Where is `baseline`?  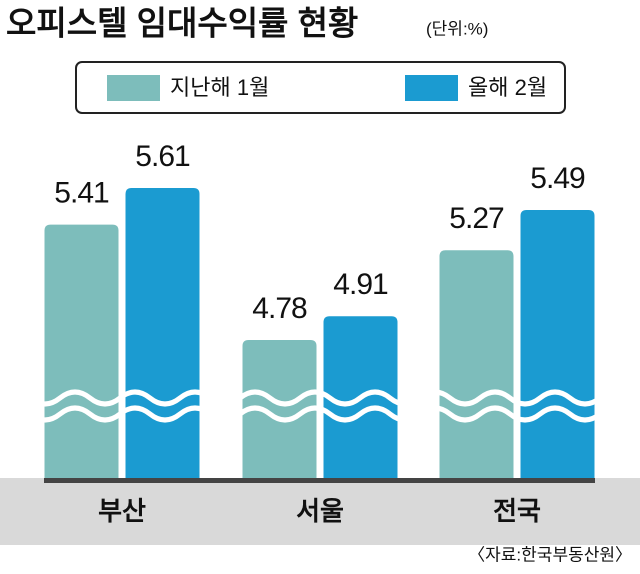 baseline is located at coordinates (319, 480).